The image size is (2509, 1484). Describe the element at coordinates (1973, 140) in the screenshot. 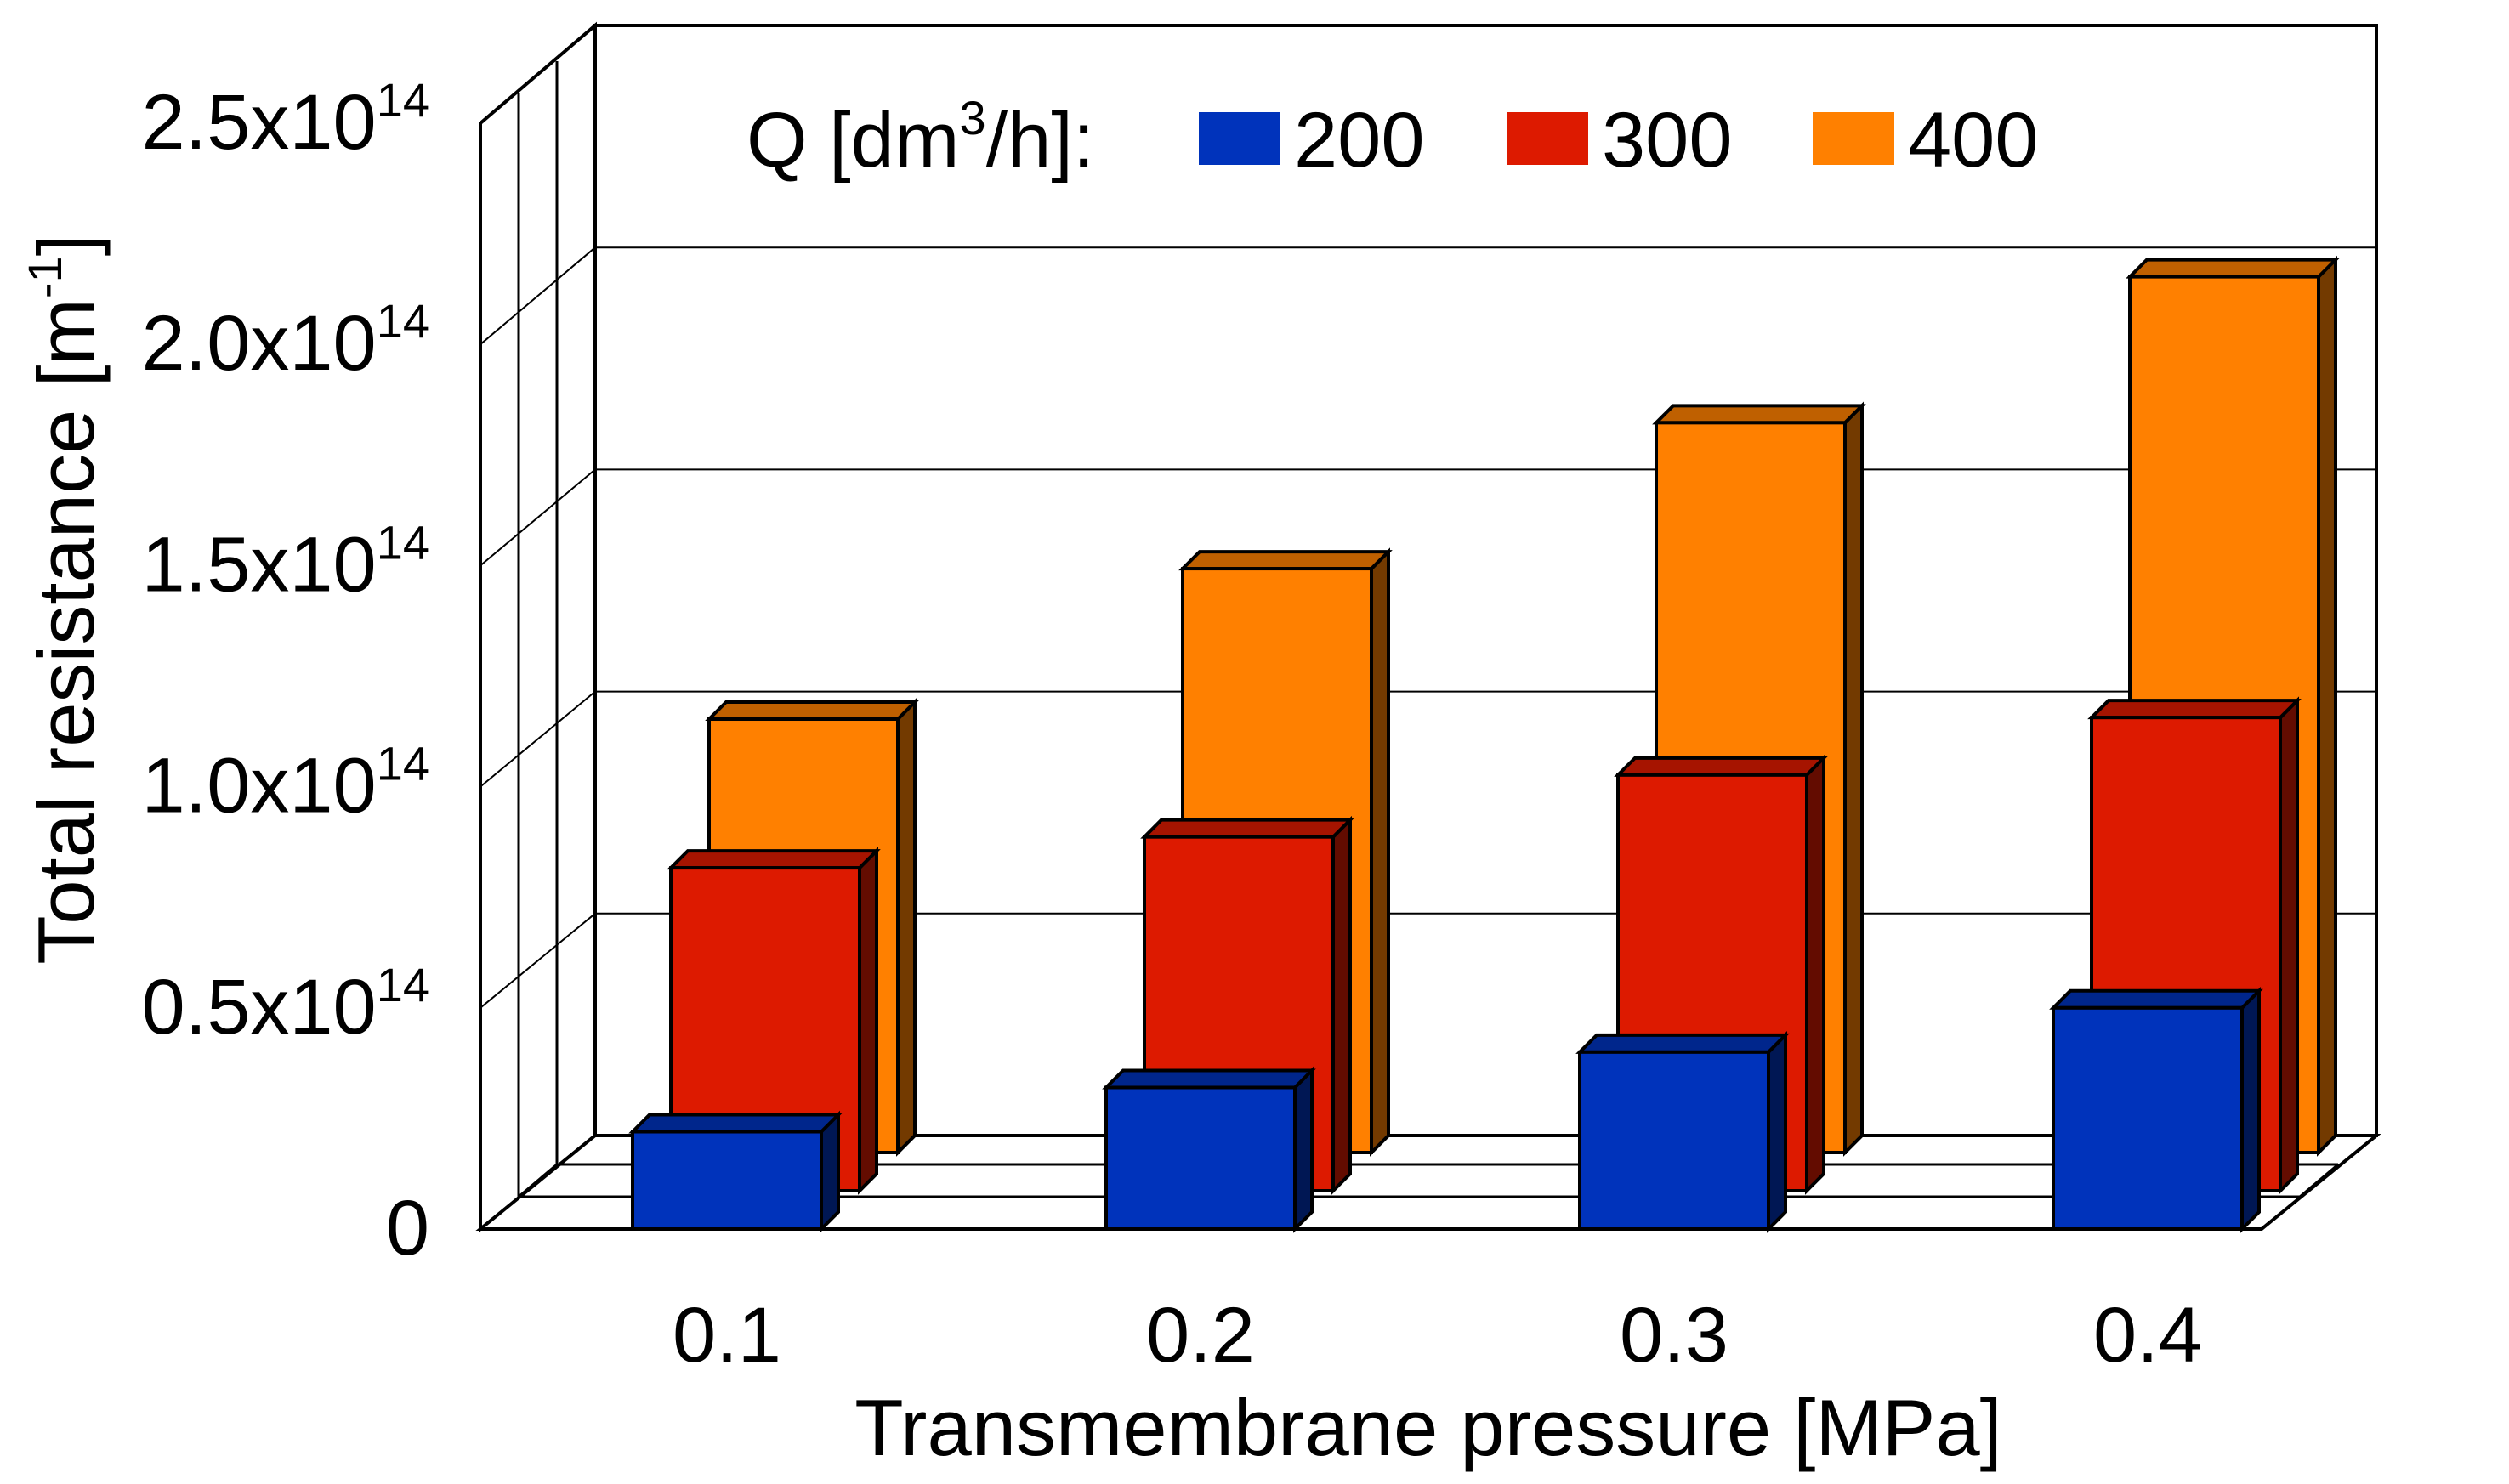

I see `legend-label: 400` at that location.